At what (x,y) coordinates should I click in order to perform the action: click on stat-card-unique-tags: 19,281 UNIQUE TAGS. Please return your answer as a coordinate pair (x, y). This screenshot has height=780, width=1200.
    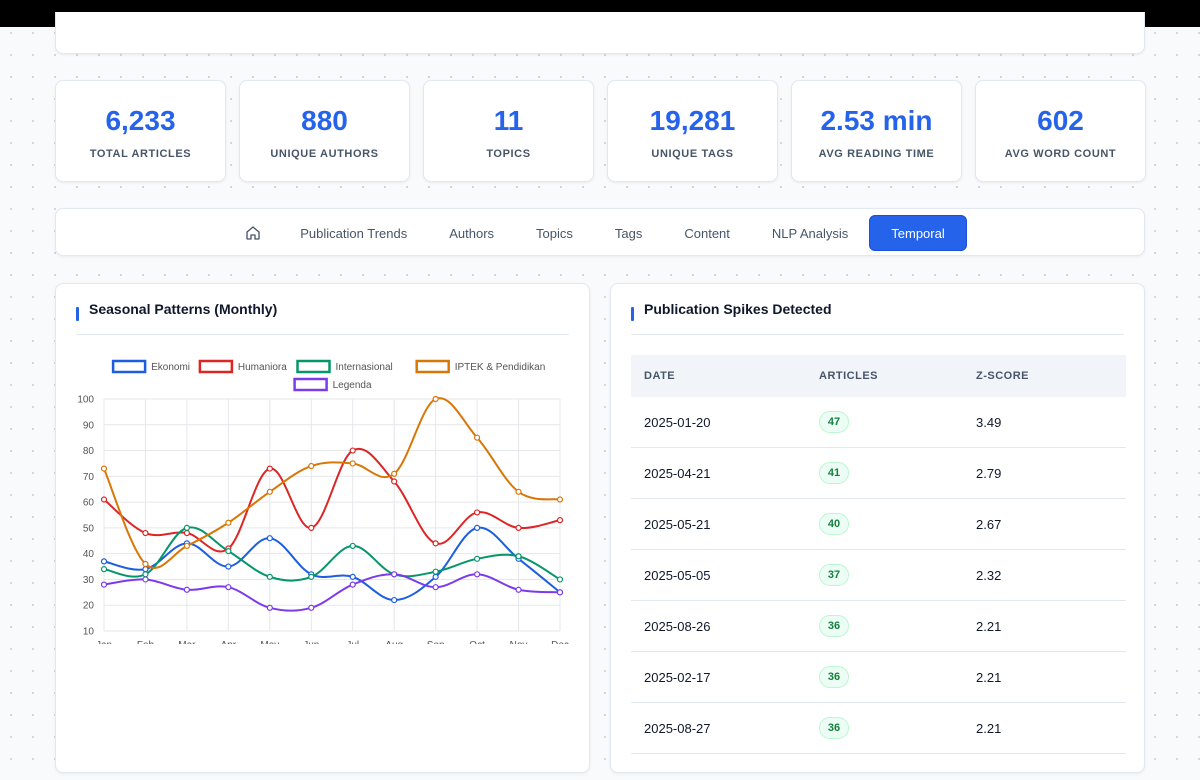
    Looking at the image, I should click on (692, 131).